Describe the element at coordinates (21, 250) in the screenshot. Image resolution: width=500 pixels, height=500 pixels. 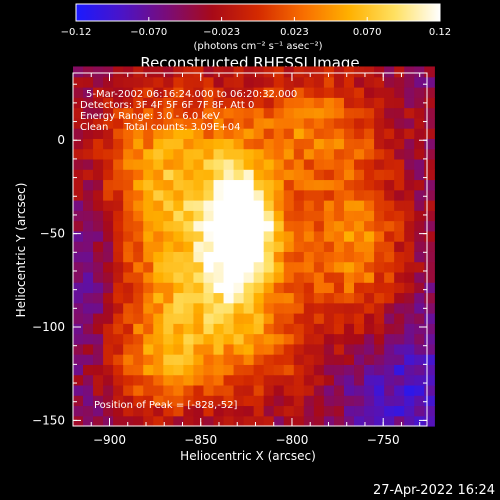
I see `y-axis-label: Heliocentric Y (arcsec)` at that location.